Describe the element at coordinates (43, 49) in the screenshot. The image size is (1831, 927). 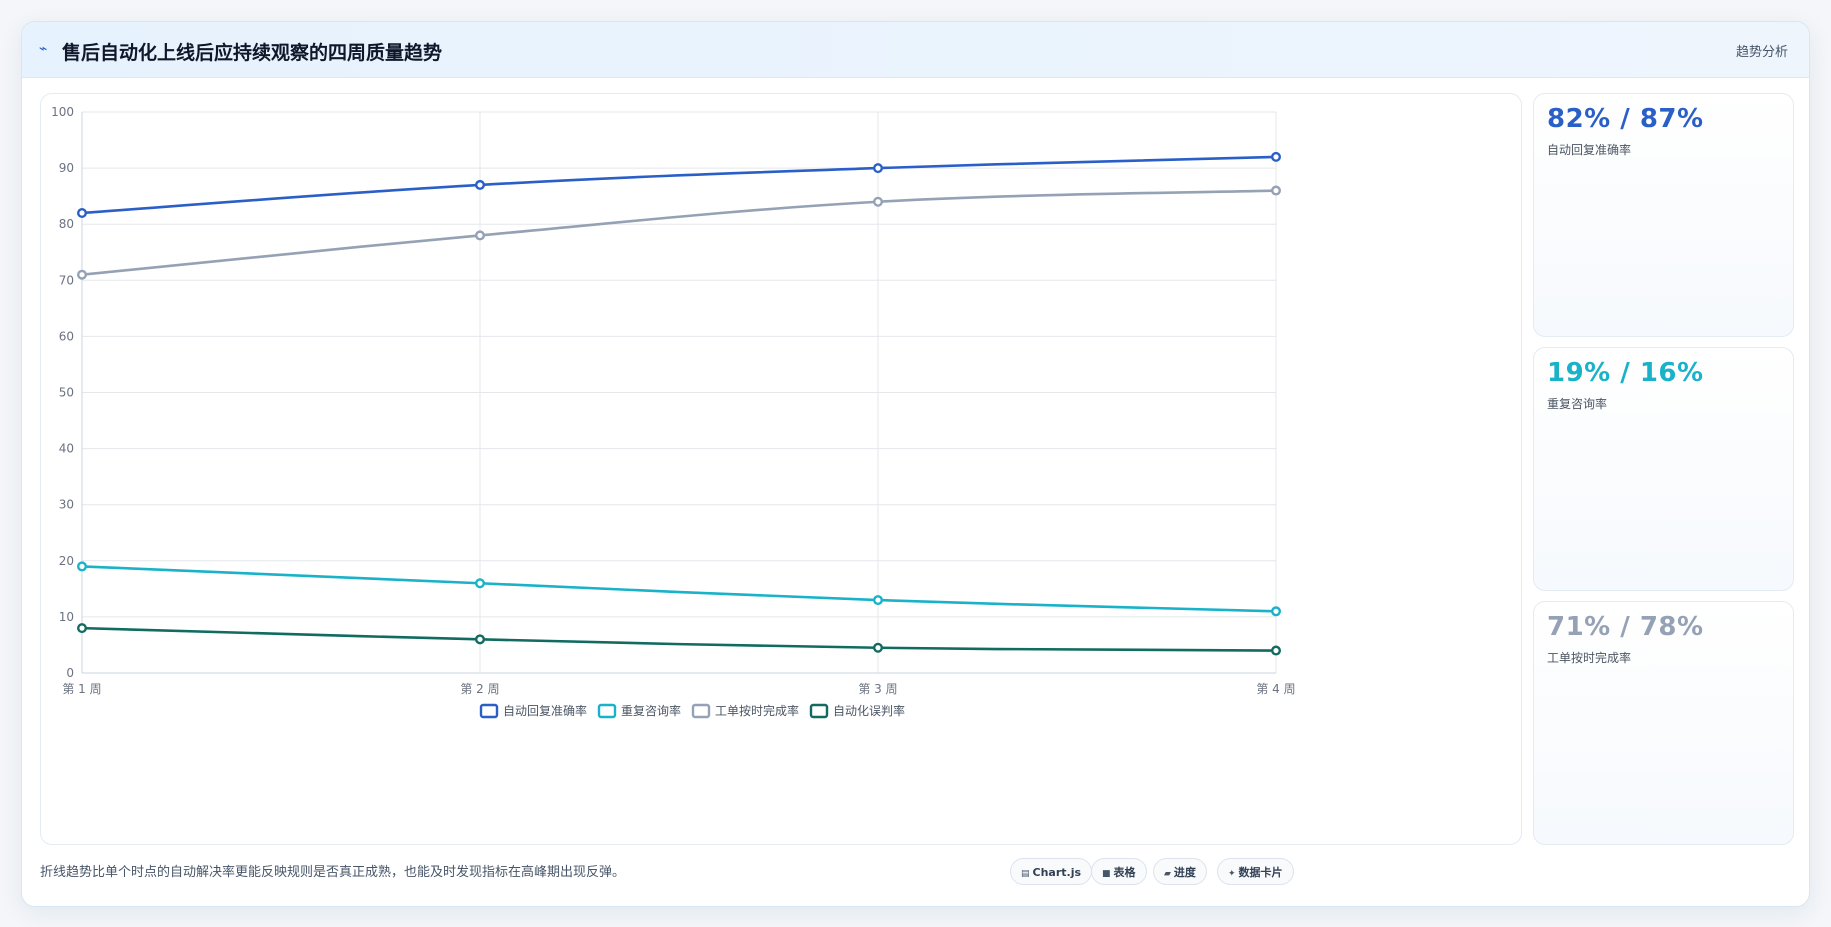
I see `trend-icon: ⌁` at that location.